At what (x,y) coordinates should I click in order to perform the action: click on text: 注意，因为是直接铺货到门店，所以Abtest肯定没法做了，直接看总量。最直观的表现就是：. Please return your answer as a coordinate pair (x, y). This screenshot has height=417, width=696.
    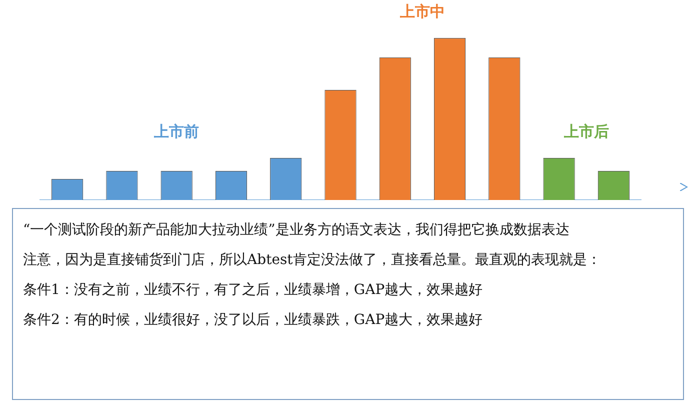
    Looking at the image, I should click on (312, 260).